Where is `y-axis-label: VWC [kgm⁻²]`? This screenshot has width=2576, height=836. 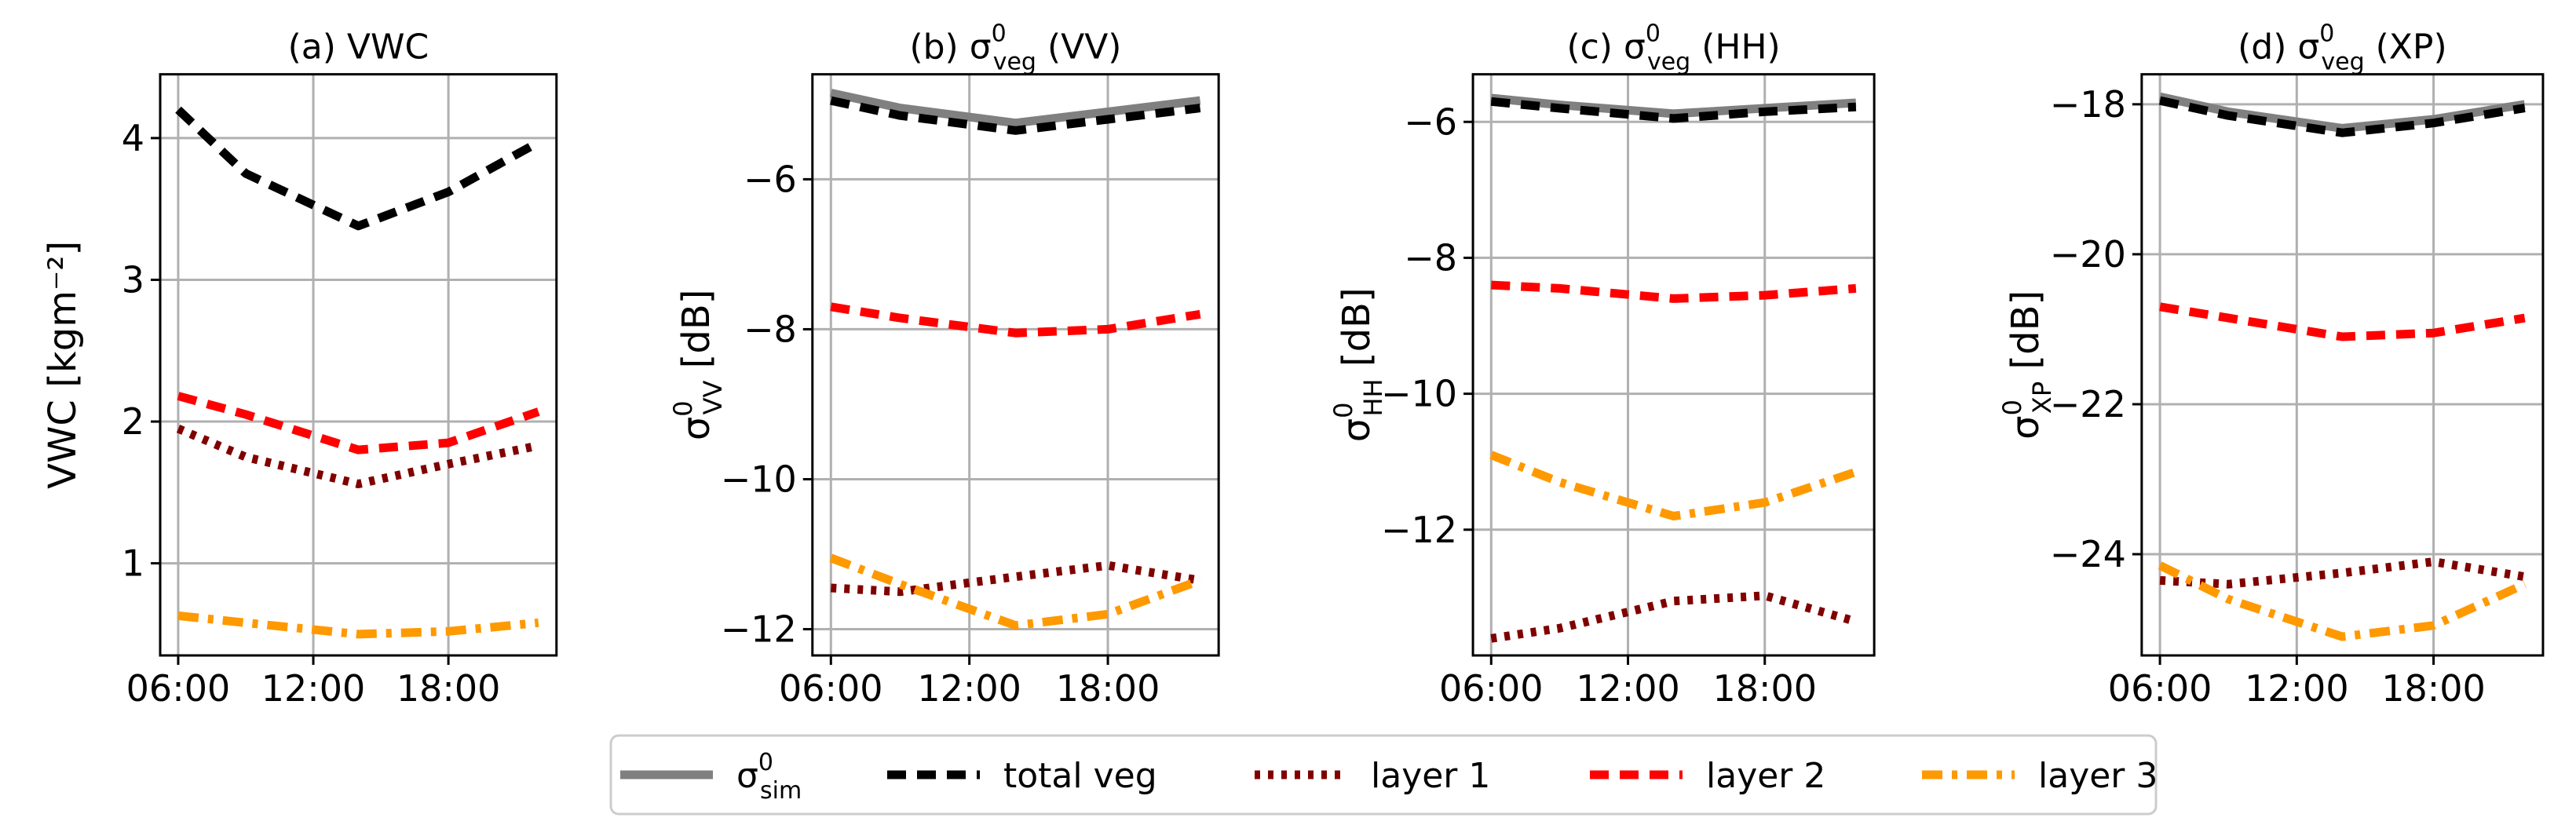 y-axis-label: VWC [kgm⁻²] is located at coordinates (63, 365).